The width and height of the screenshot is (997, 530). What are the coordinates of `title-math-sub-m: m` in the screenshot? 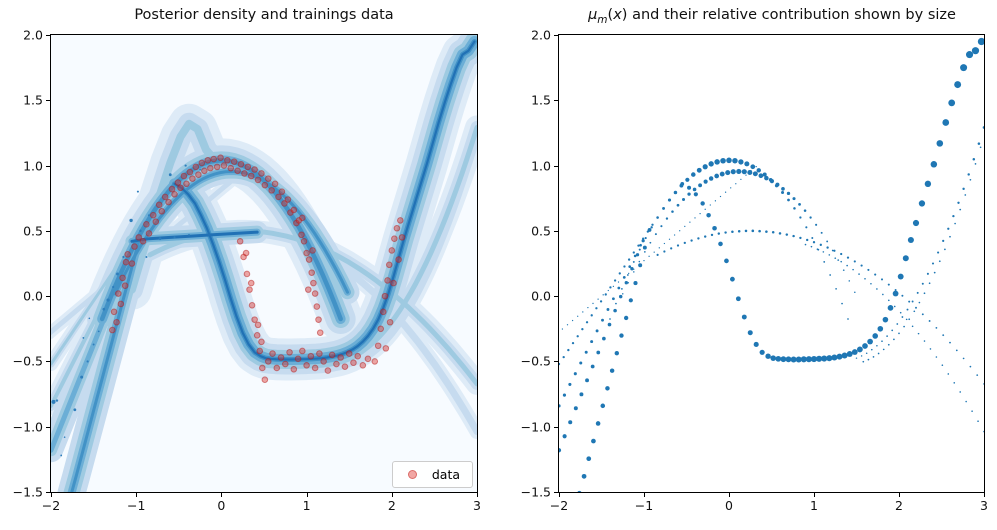 It's located at (602, 19).